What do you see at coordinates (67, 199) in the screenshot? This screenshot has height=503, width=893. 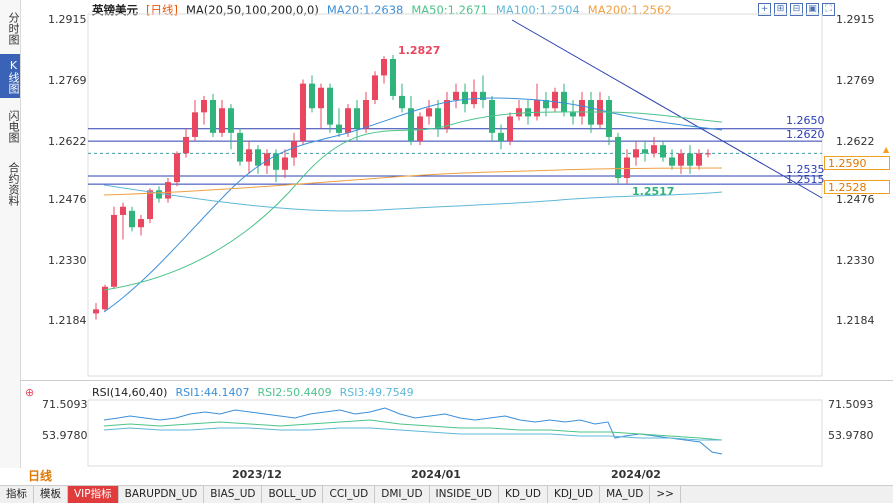 I see `price-tick-left: 1.2476` at bounding box center [67, 199].